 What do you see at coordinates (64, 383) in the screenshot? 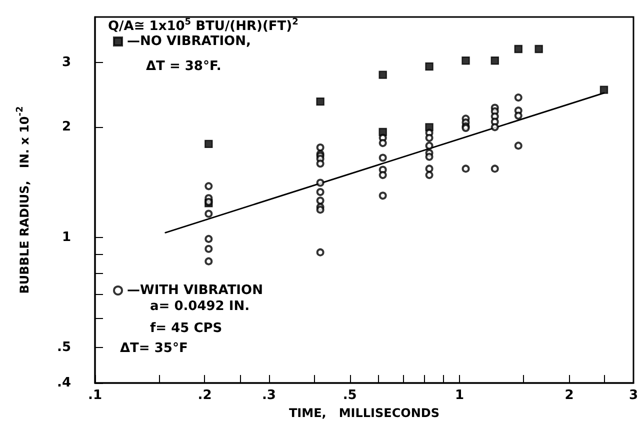
I see `y-tick-label: .4` at bounding box center [64, 383].